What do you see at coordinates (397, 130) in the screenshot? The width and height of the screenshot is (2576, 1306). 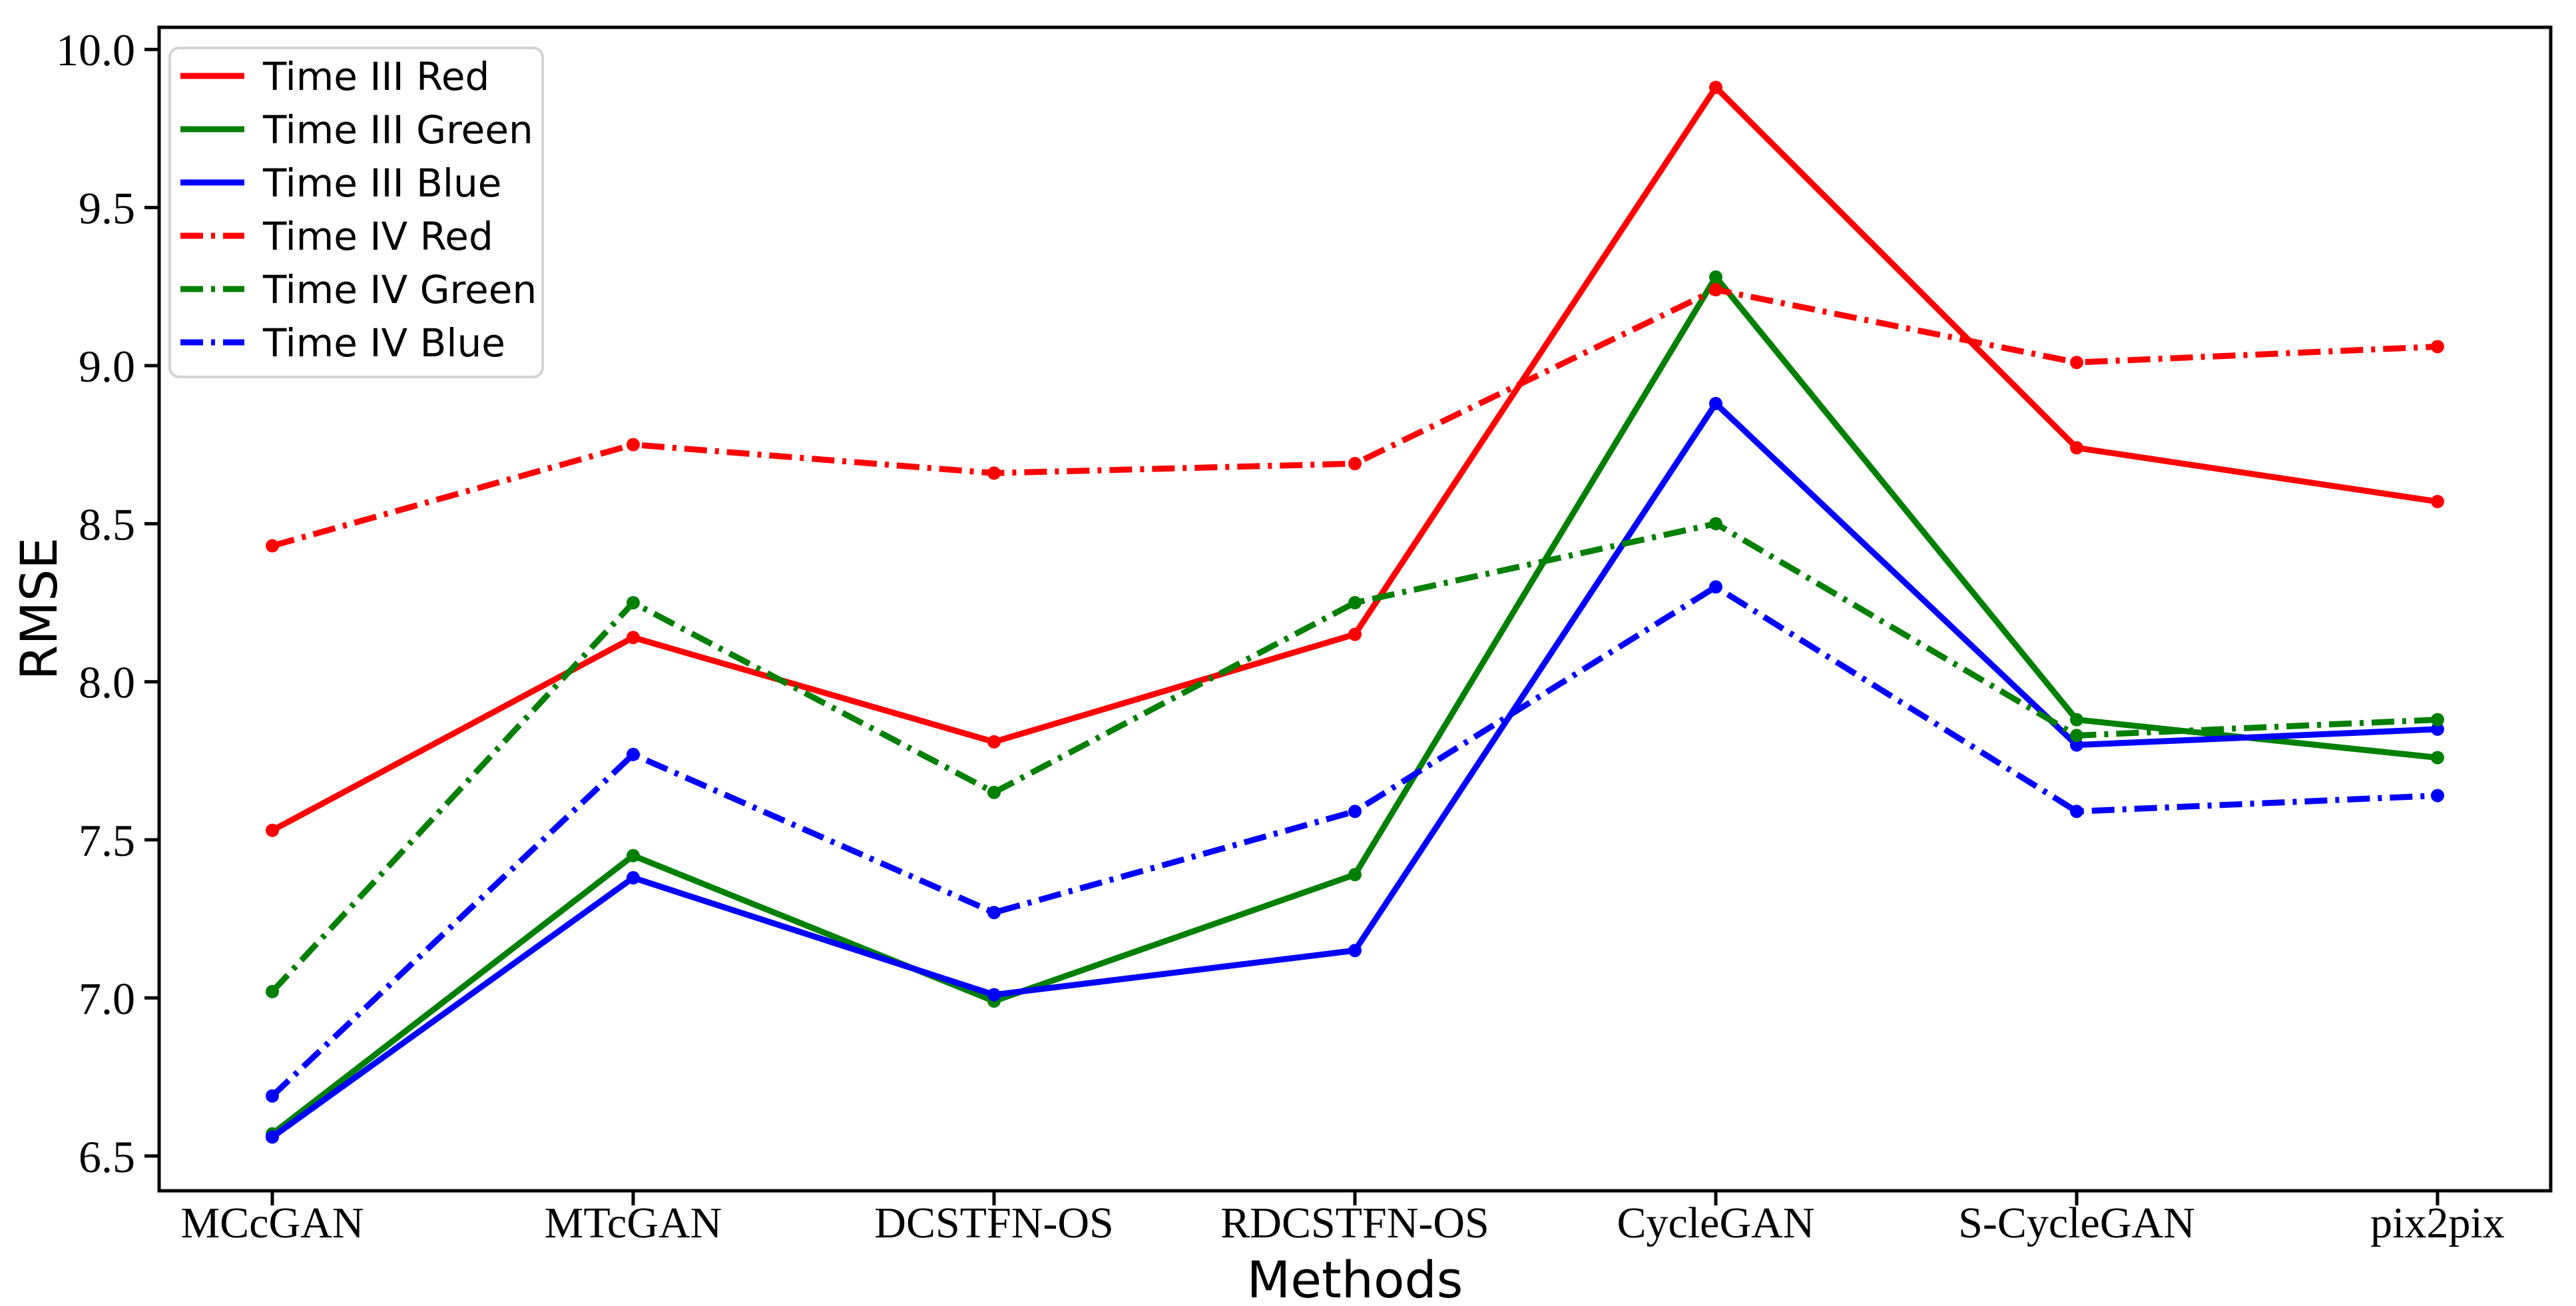 I see `legend-item-label: Time III Green` at bounding box center [397, 130].